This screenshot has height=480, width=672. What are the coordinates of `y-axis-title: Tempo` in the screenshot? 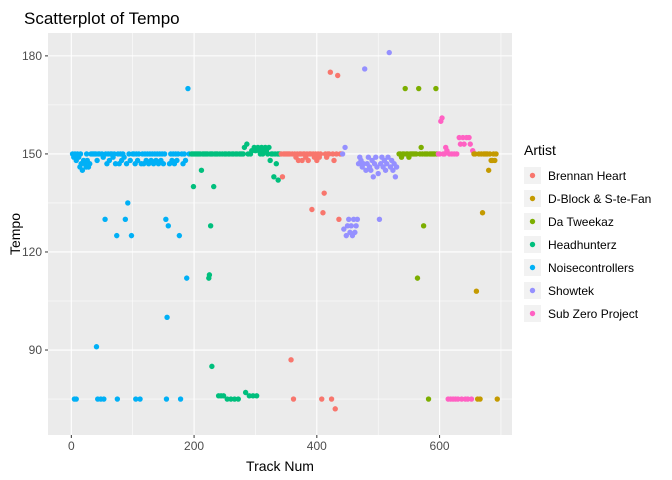 It's located at (15, 234).